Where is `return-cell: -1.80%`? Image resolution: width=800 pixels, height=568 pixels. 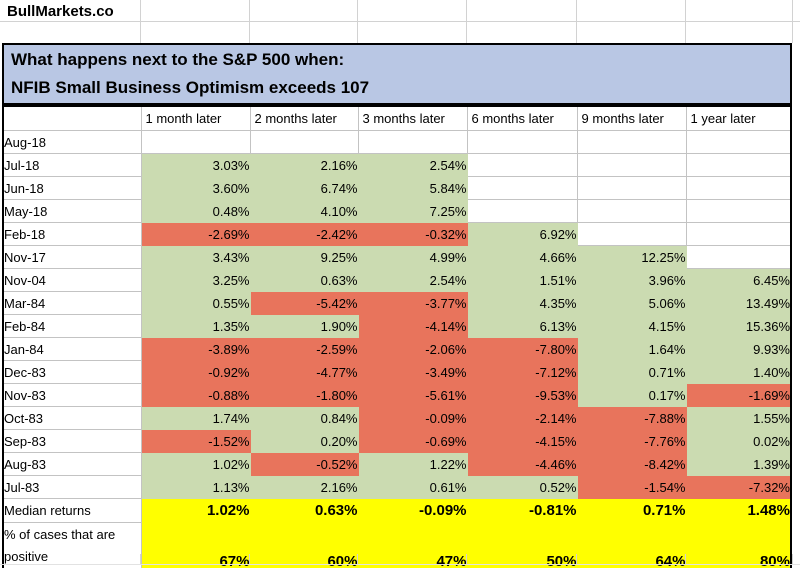
return-cell: -1.80% is located at coordinates (304, 395).